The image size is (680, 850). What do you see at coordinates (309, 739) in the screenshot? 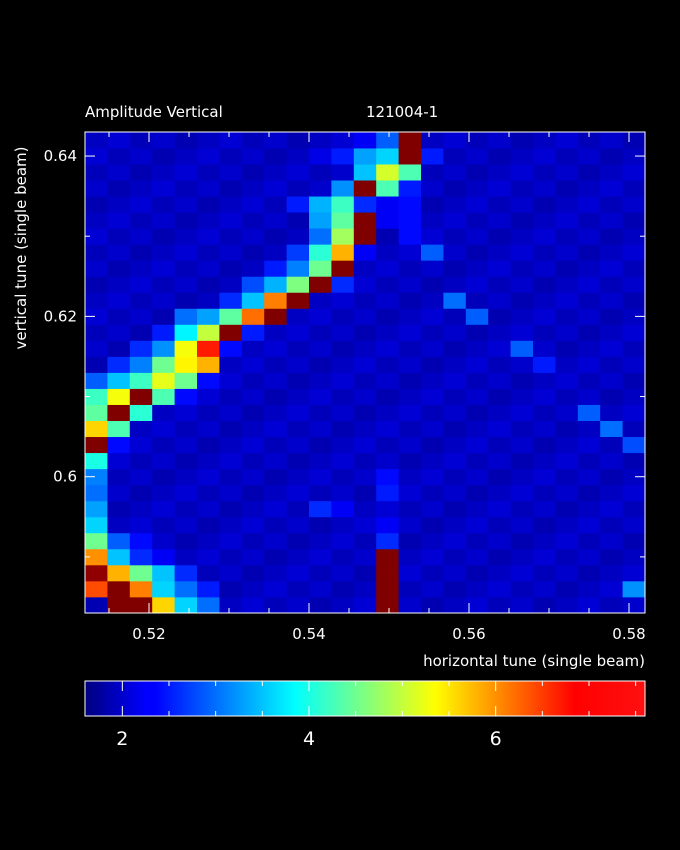
I see `colorbar-tick-label: 4` at bounding box center [309, 739].